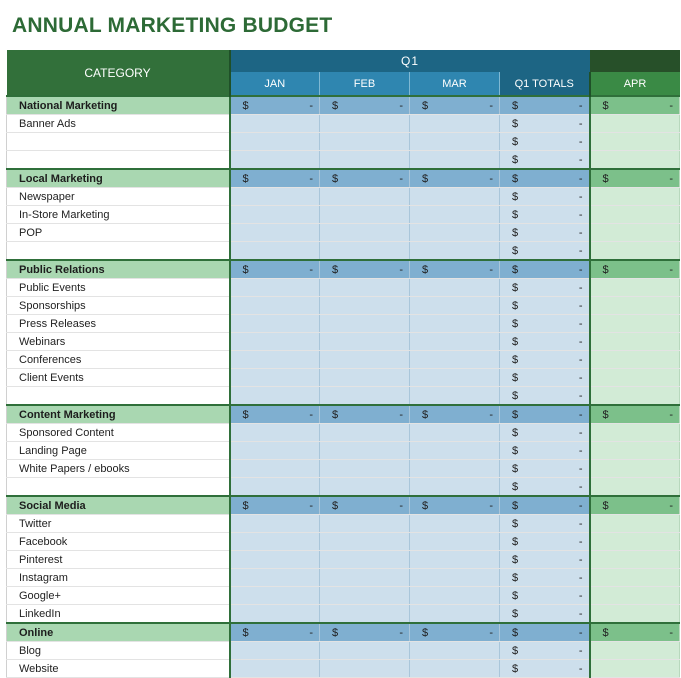  I want to click on category-label: Newspaper, so click(118, 196).